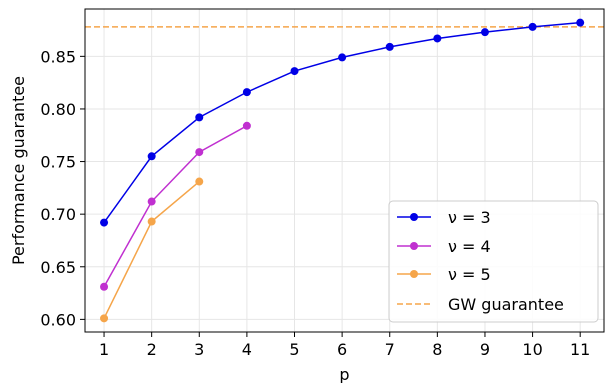 This screenshot has width=606, height=383. What do you see at coordinates (485, 349) in the screenshot?
I see `x-tick-label: 9` at bounding box center [485, 349].